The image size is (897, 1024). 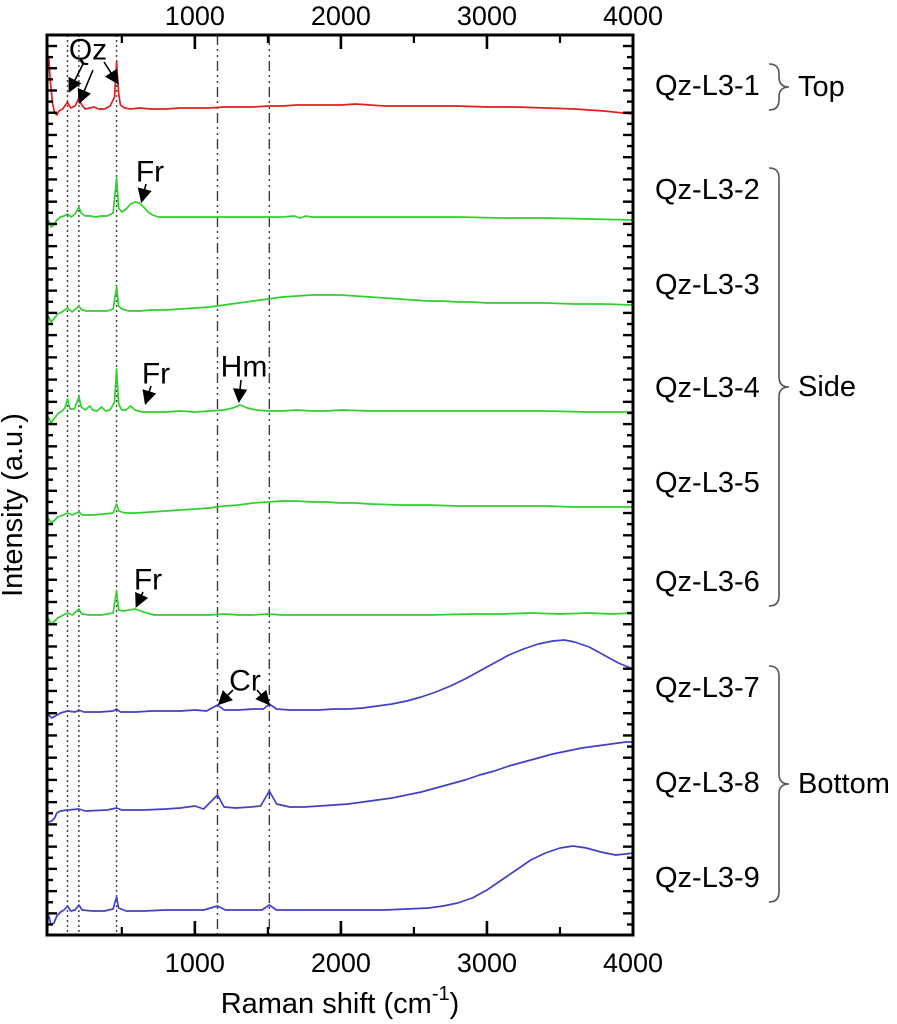 What do you see at coordinates (148, 580) in the screenshot?
I see `annotation-label-fr-4: Fr` at bounding box center [148, 580].